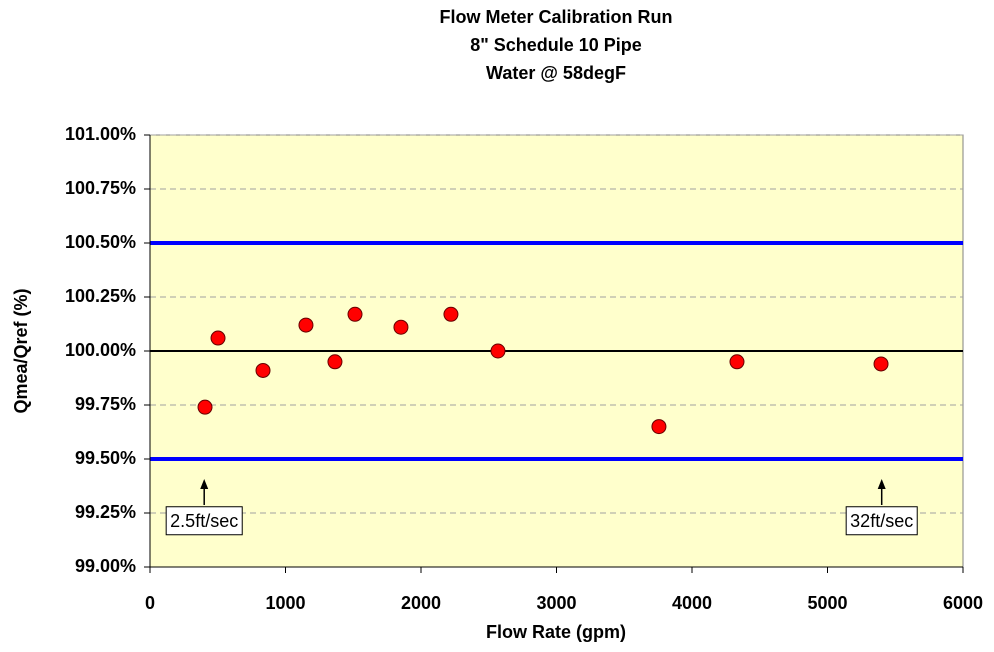 The height and width of the screenshot is (652, 994). I want to click on x-tick-label: 3000, so click(556, 603).